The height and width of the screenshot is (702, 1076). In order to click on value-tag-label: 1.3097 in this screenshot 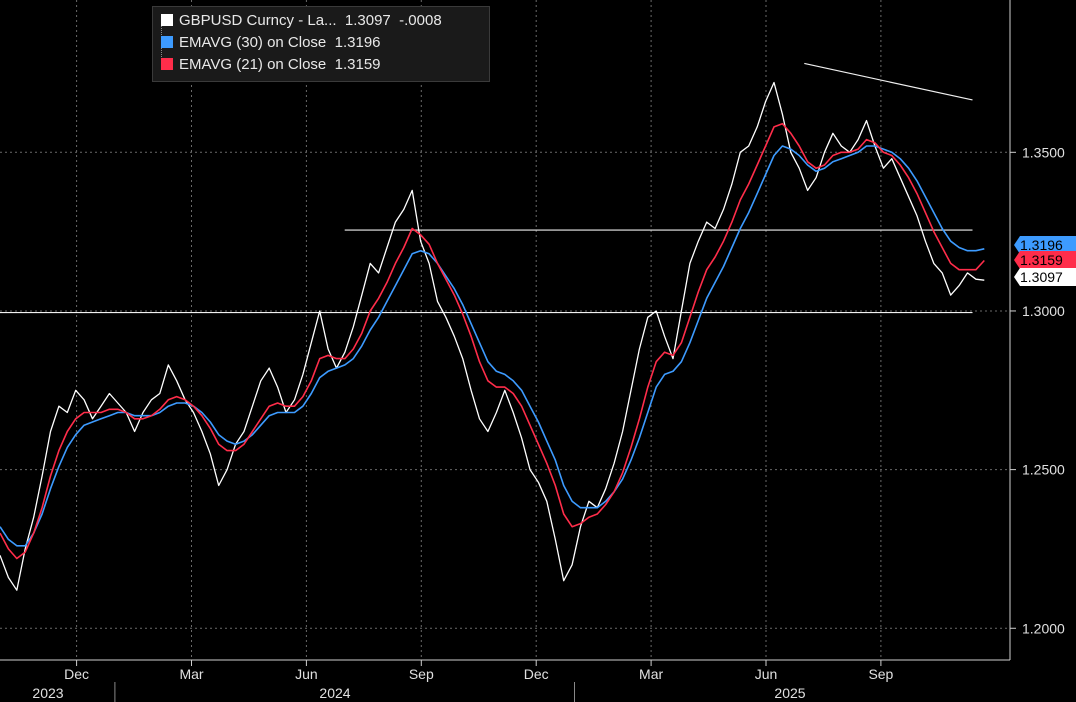, I will do `click(1041, 277)`.